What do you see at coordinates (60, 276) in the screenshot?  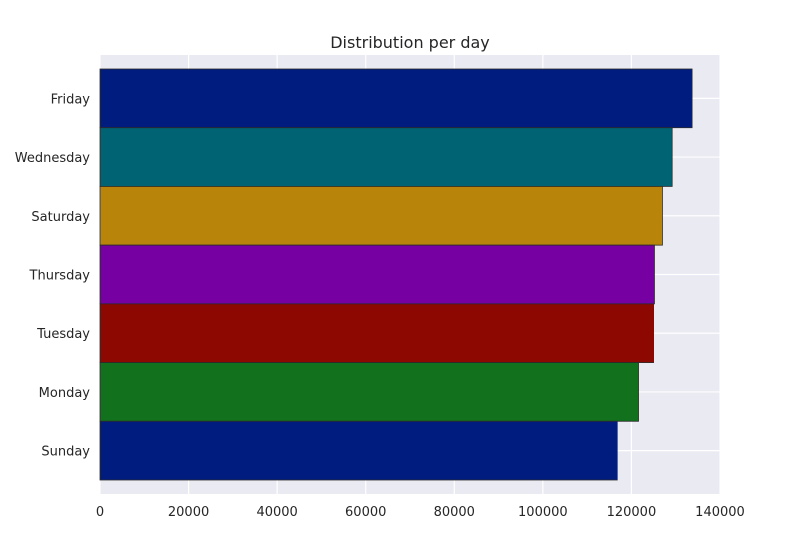 I see `y-tick-label-thursday: Thursday` at bounding box center [60, 276].